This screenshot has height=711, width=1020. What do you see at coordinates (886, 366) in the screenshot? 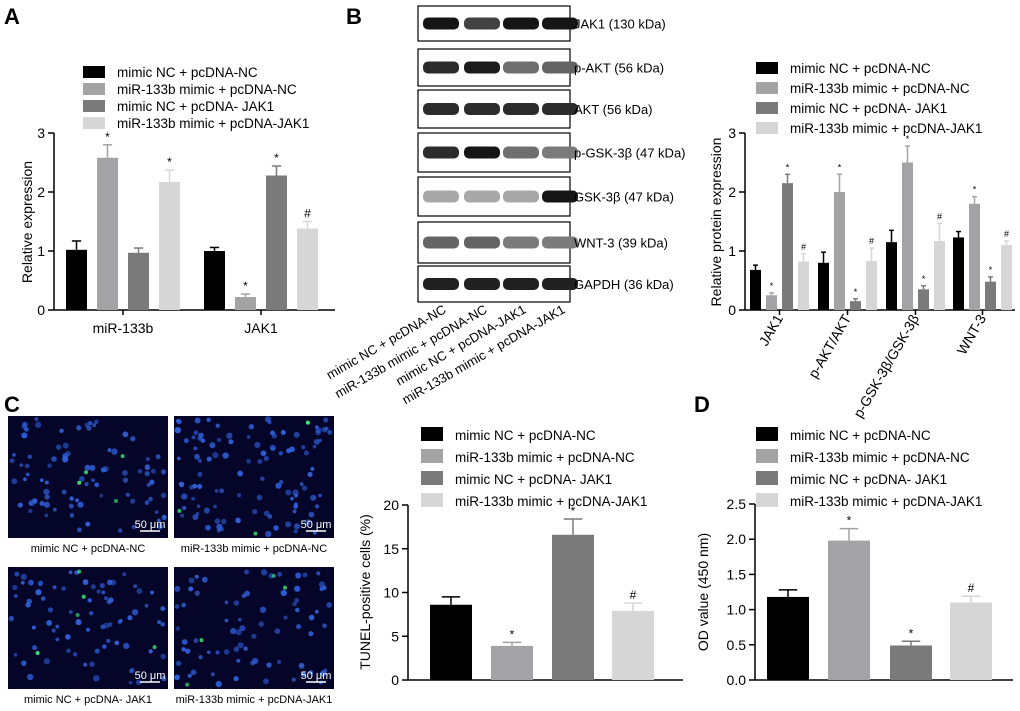
I see `x-tick-label: p-GSK-3β/GSK-3β` at bounding box center [886, 366].